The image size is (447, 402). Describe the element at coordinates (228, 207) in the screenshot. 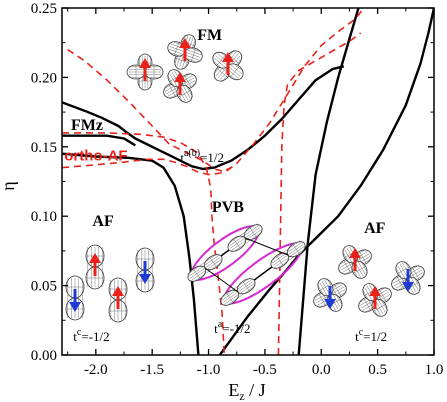

I see `annotation-label: PVB` at that location.